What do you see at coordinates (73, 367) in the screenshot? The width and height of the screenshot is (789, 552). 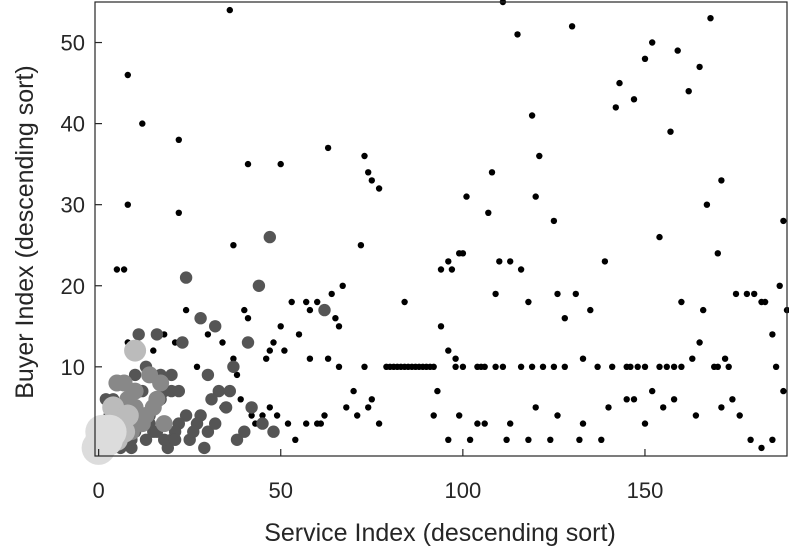 I see `y-tick-label: 10` at bounding box center [73, 367].